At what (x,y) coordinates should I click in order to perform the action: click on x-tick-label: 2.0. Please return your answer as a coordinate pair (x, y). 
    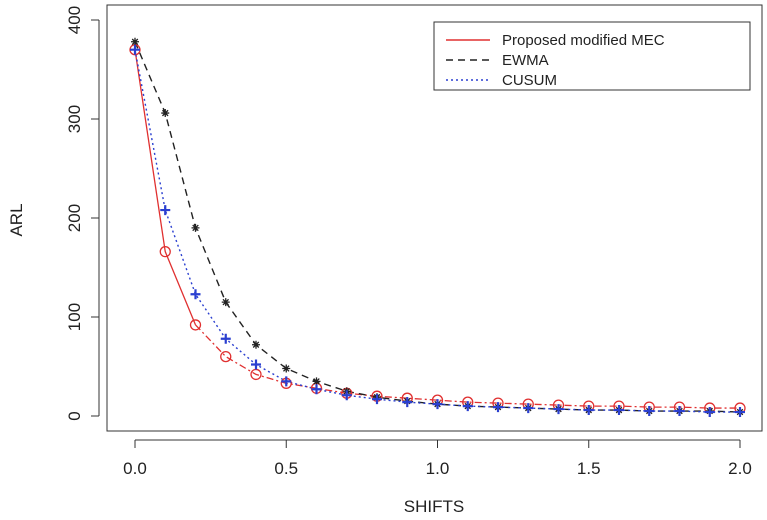
    Looking at the image, I should click on (740, 468).